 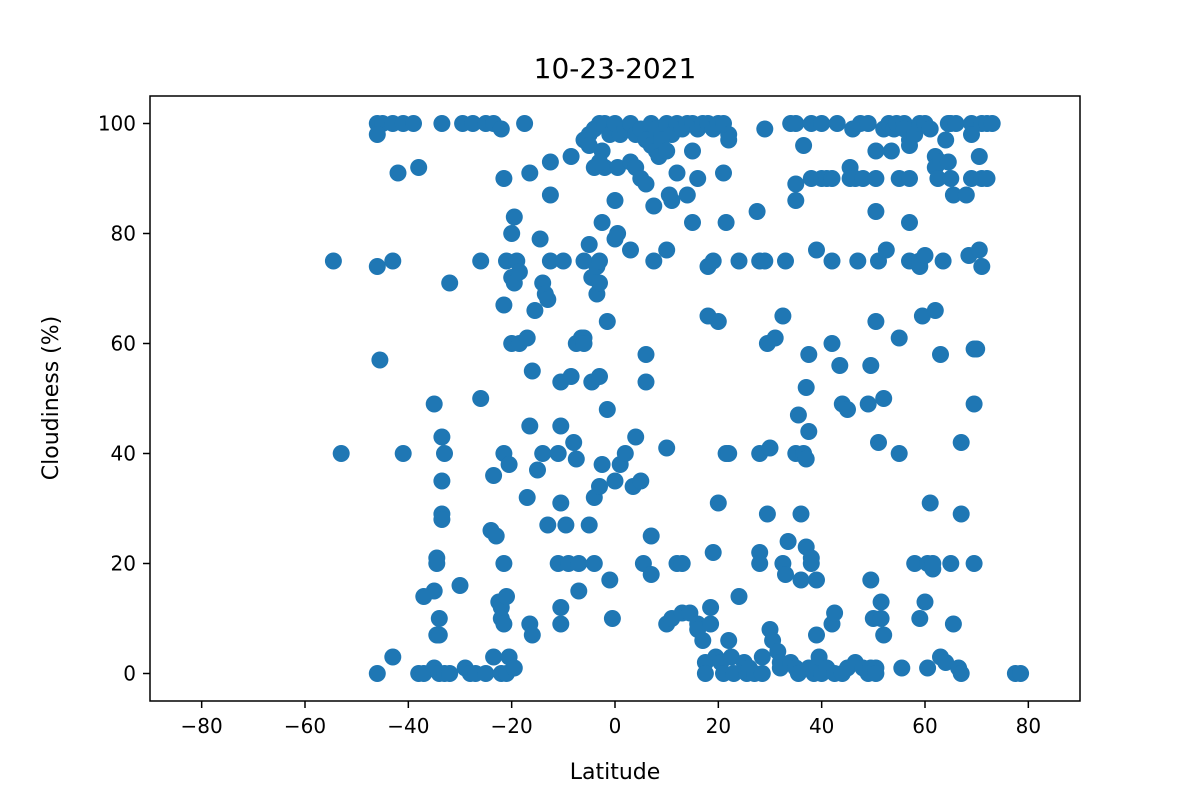 What do you see at coordinates (202, 726) in the screenshot?
I see `x-tick-label: −80` at bounding box center [202, 726].